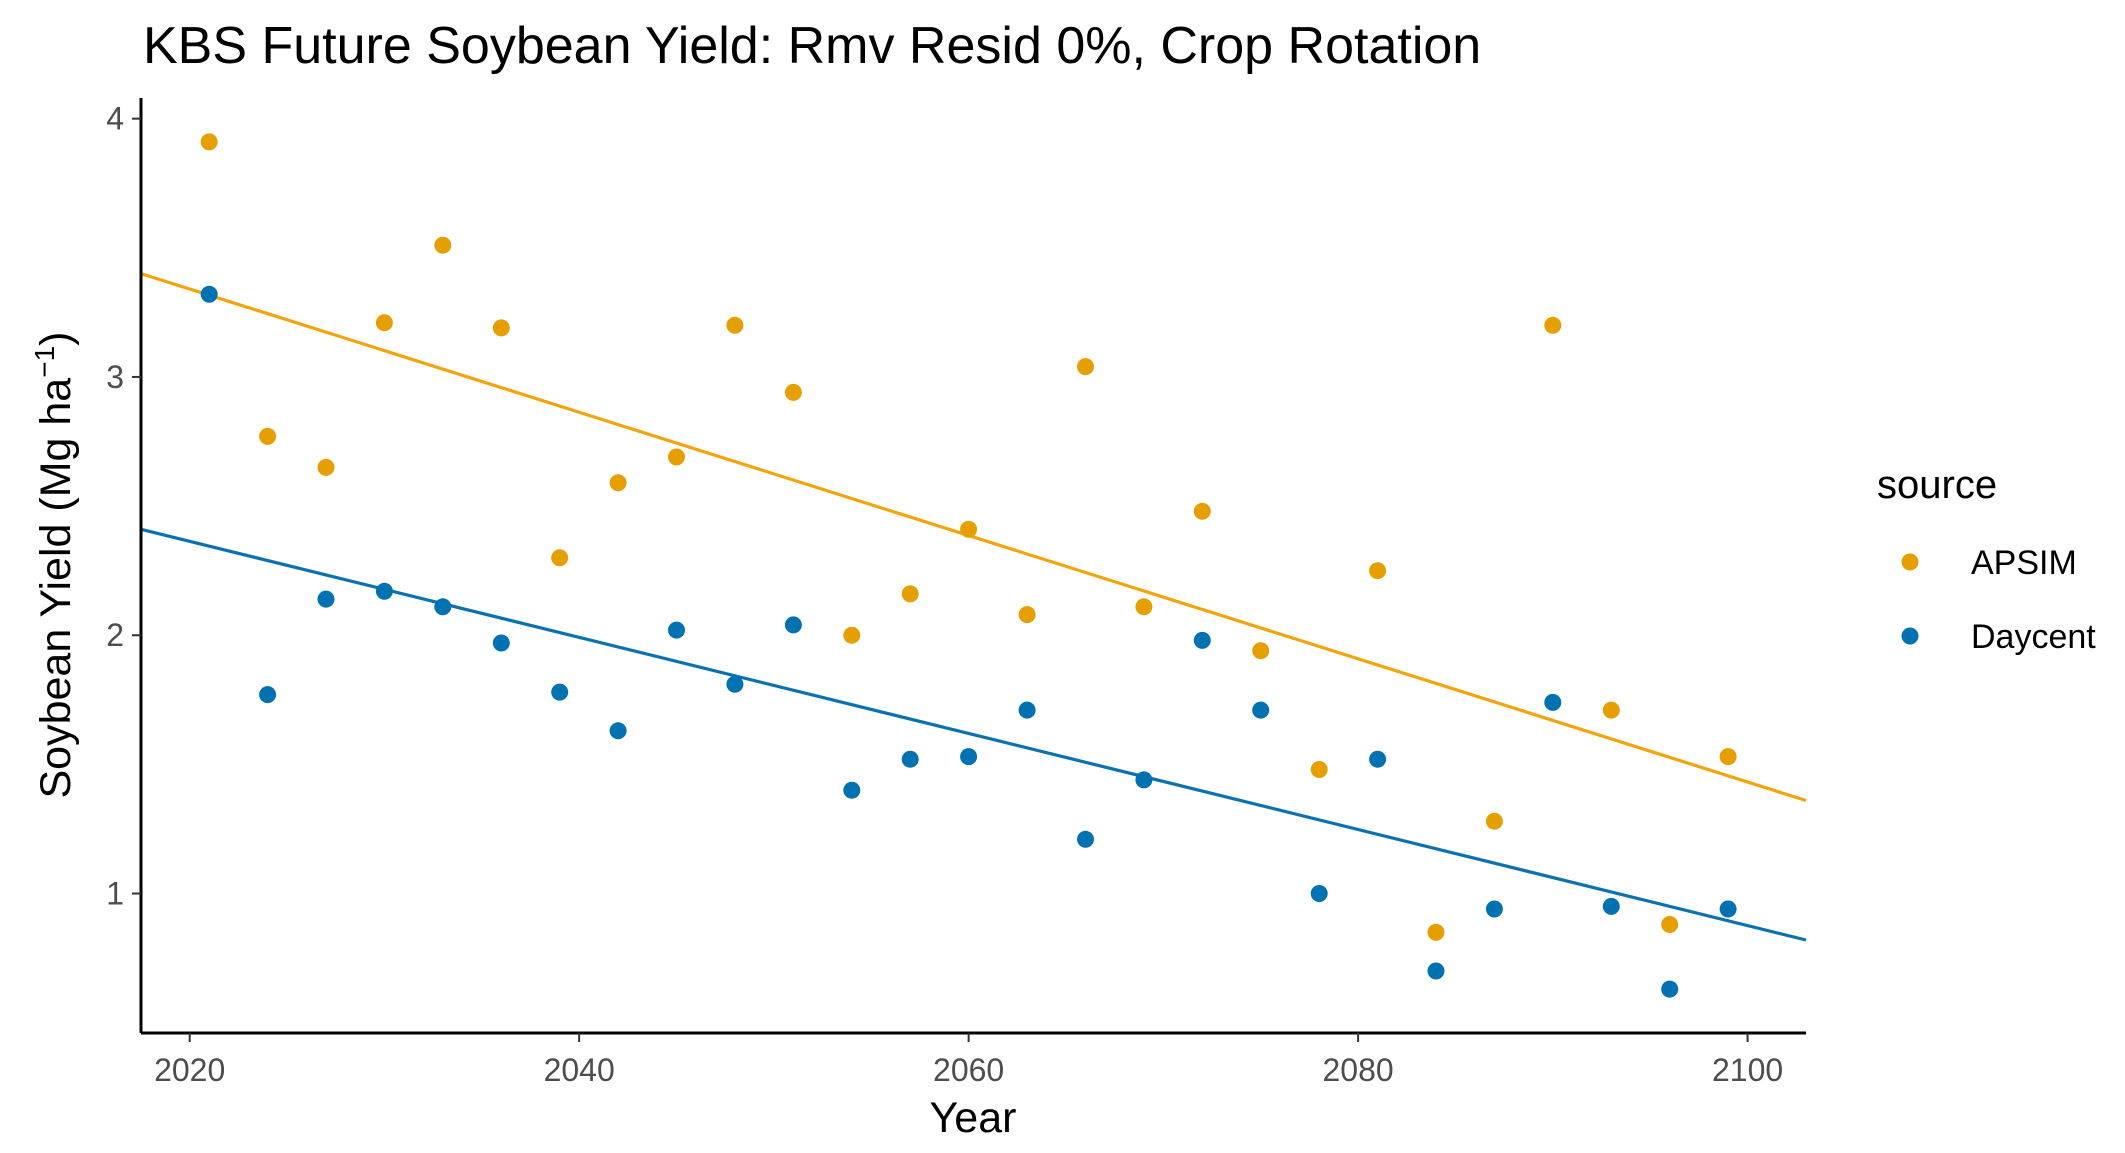 The height and width of the screenshot is (1153, 2125). I want to click on x-tick-label-2020: 2020, so click(189, 1070).